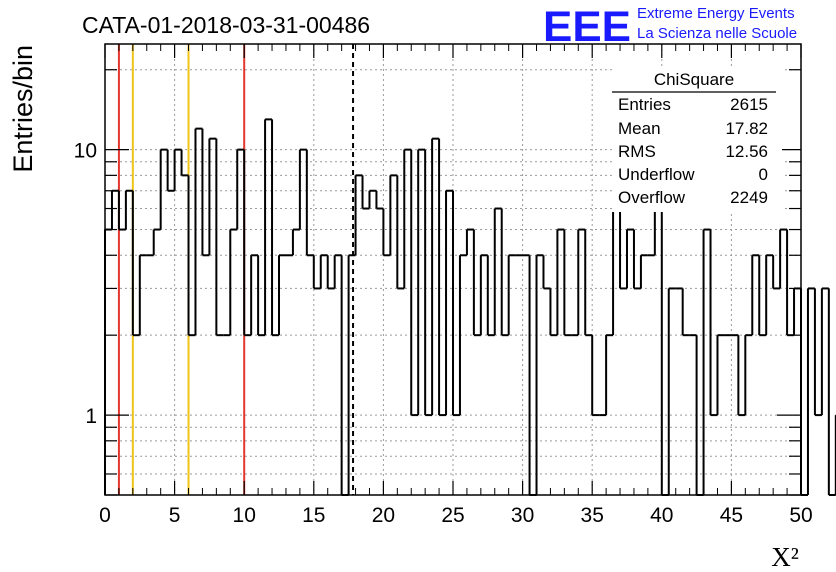  I want to click on stats-value-rms: 12.56, so click(746, 151).